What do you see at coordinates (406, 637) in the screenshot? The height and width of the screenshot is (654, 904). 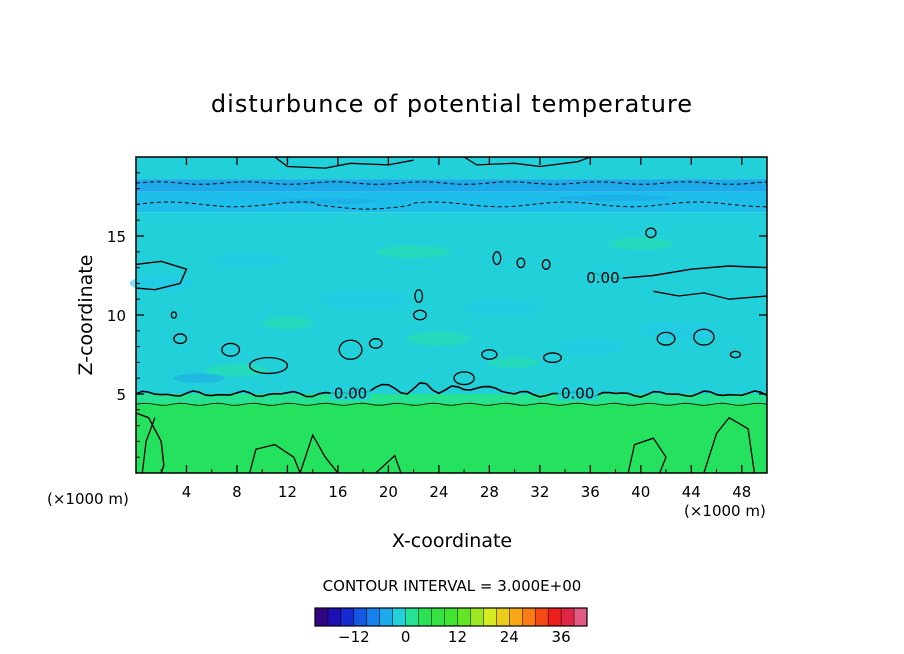 I see `colorbar-tick-label-1: 0` at bounding box center [406, 637].